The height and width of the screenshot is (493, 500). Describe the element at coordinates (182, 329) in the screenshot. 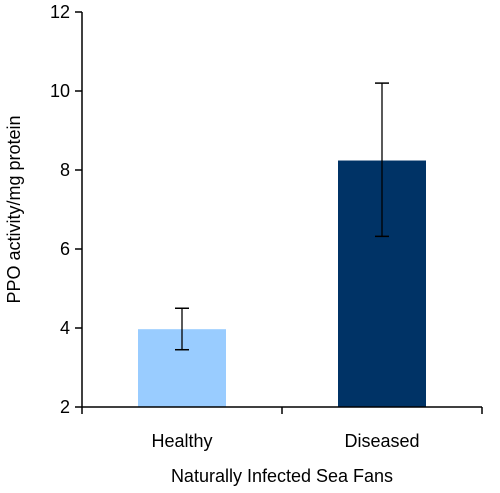

I see `error-bar-healthy` at that location.